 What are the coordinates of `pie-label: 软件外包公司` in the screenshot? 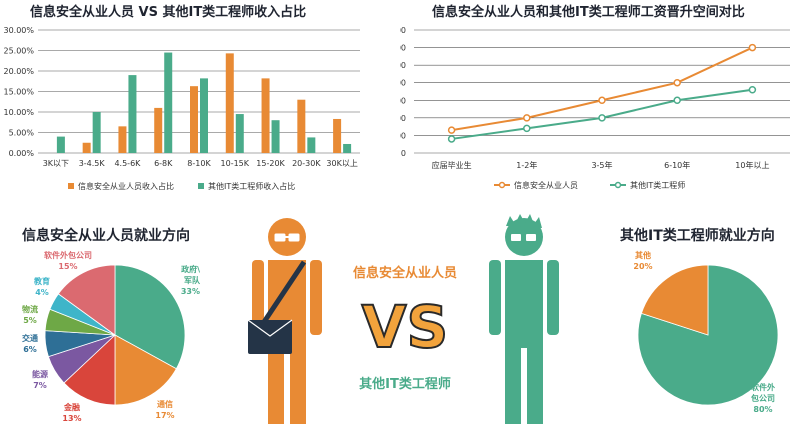 It's located at (68, 255).